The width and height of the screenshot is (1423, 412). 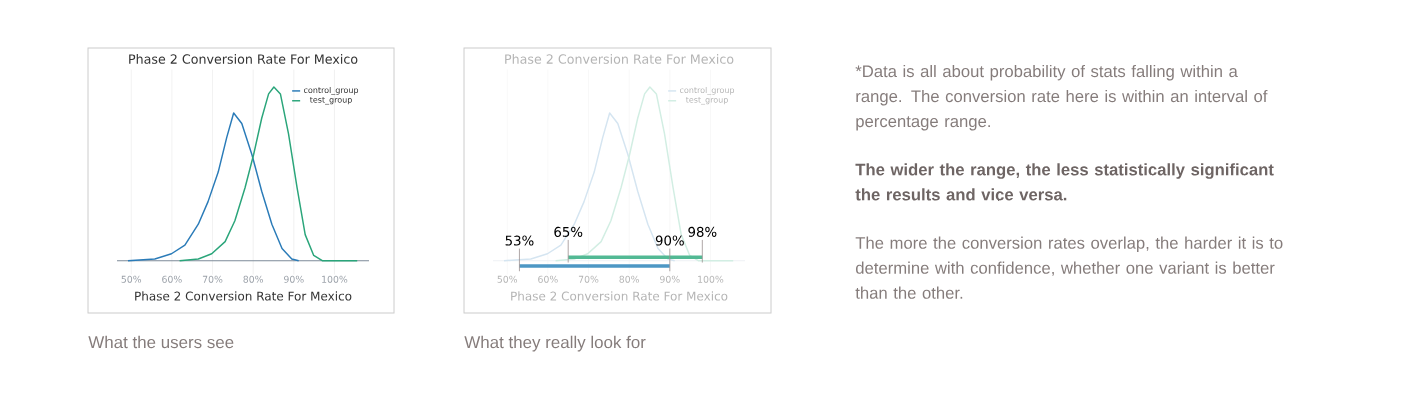 I want to click on text: *Data is all about probability of stats falling within a range. The conversion rate here is within an interval of percentage range., so click(x=1061, y=97).